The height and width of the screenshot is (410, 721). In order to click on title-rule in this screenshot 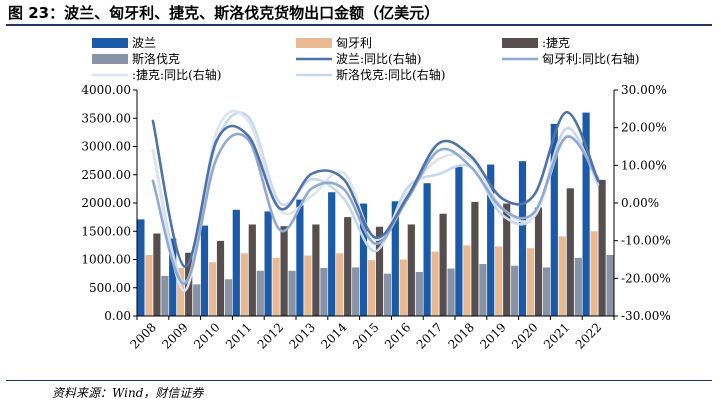, I will do `click(359, 25)`.